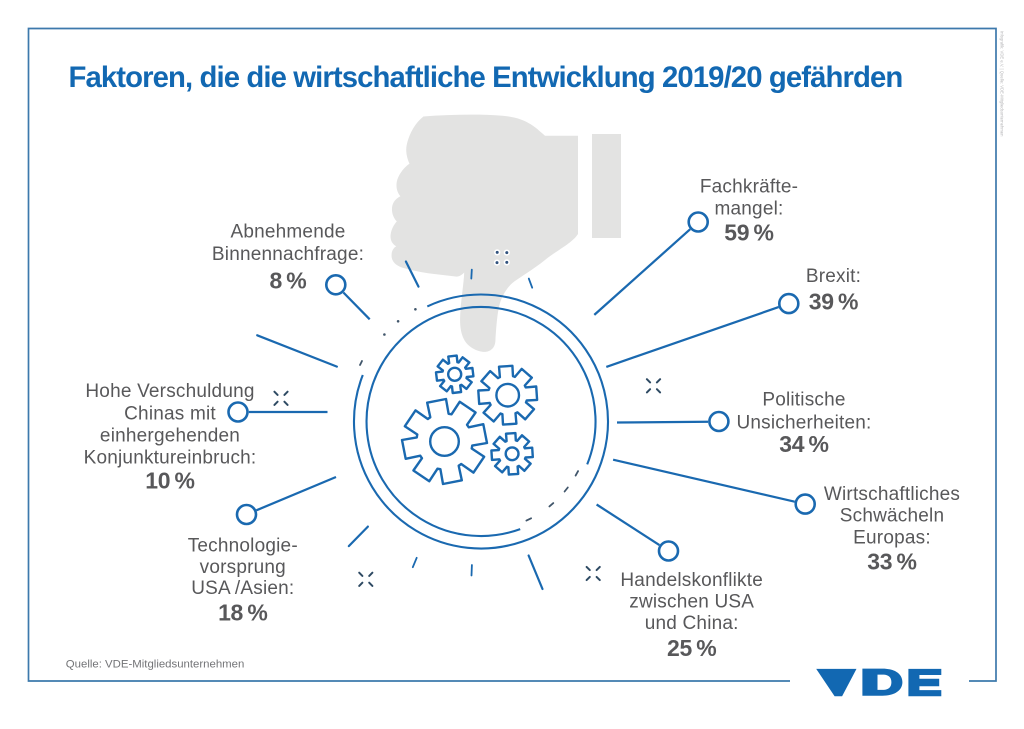 This screenshot has height=729, width=1024. I want to click on svg-text: Brexit:, so click(833, 276).